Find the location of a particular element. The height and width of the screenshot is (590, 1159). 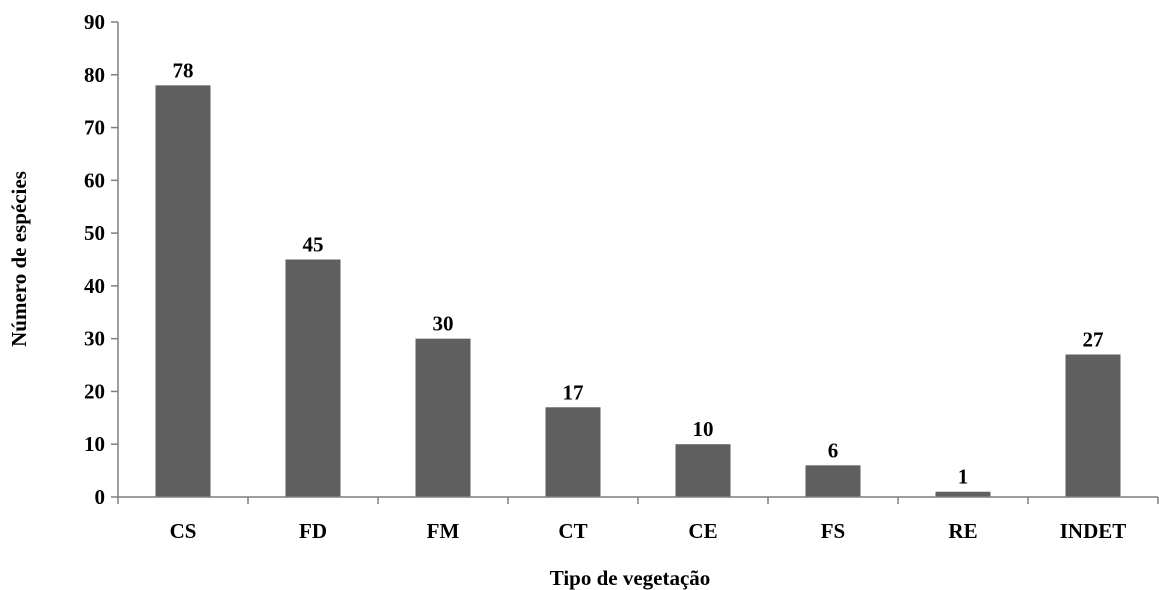

bar-cs is located at coordinates (183, 291).